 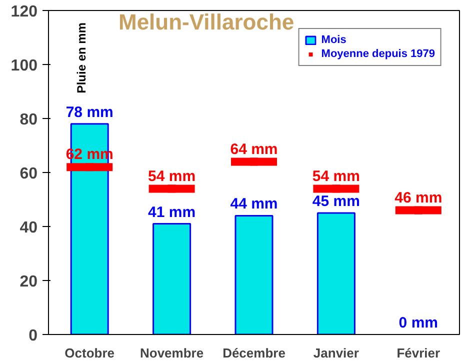 I want to click on data-label: 41 mm, so click(x=172, y=212).